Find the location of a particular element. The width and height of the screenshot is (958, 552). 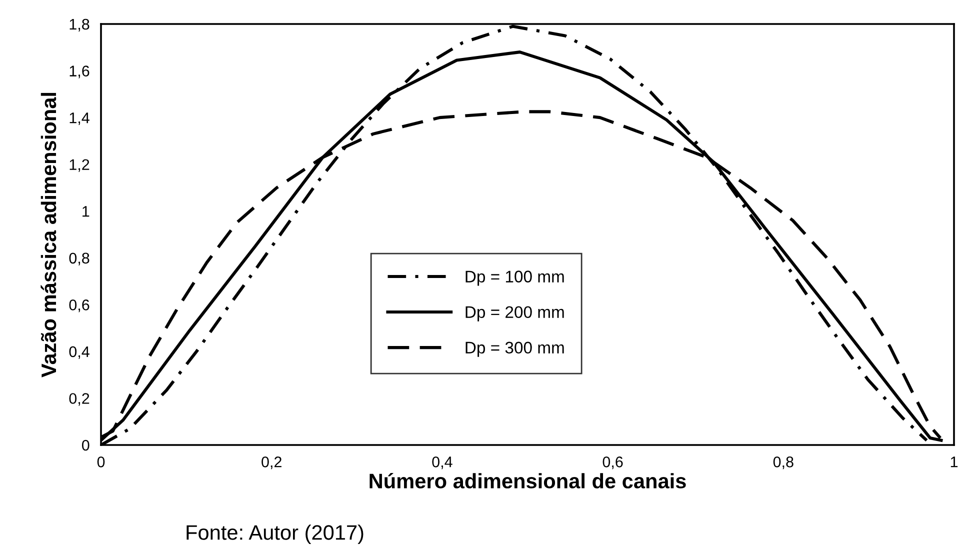

y-tick-label: 1,4 is located at coordinates (80, 119).